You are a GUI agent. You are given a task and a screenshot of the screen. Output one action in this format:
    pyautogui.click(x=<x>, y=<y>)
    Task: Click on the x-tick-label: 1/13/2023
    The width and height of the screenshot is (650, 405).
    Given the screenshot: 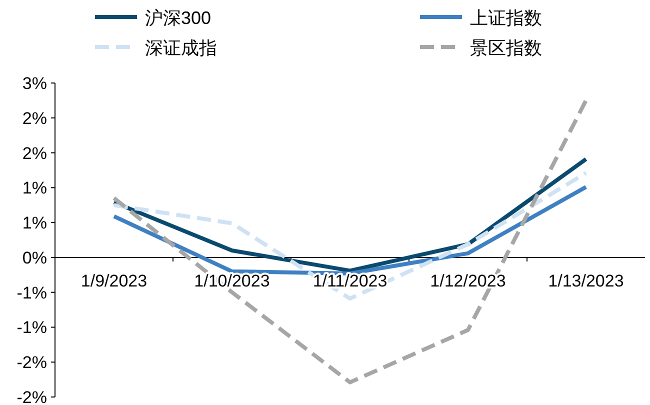 What is the action you would take?
    pyautogui.click(x=586, y=280)
    